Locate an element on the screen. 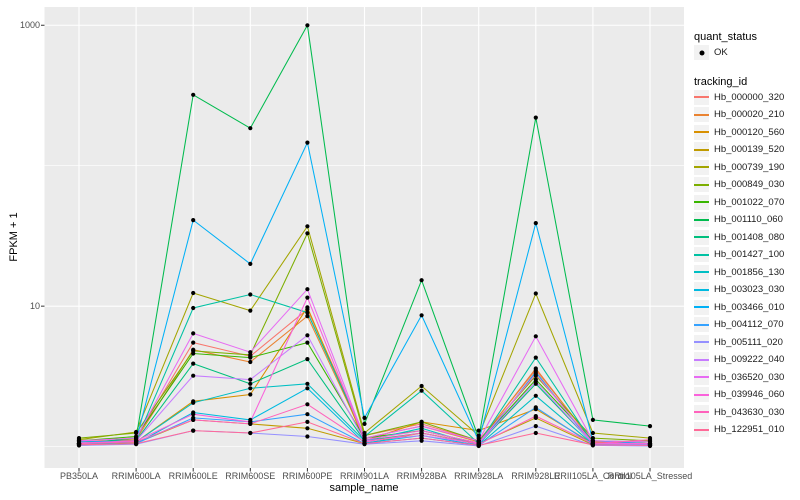 The height and width of the screenshot is (500, 800). x-tick-label: RRIM928LA is located at coordinates (479, 476).